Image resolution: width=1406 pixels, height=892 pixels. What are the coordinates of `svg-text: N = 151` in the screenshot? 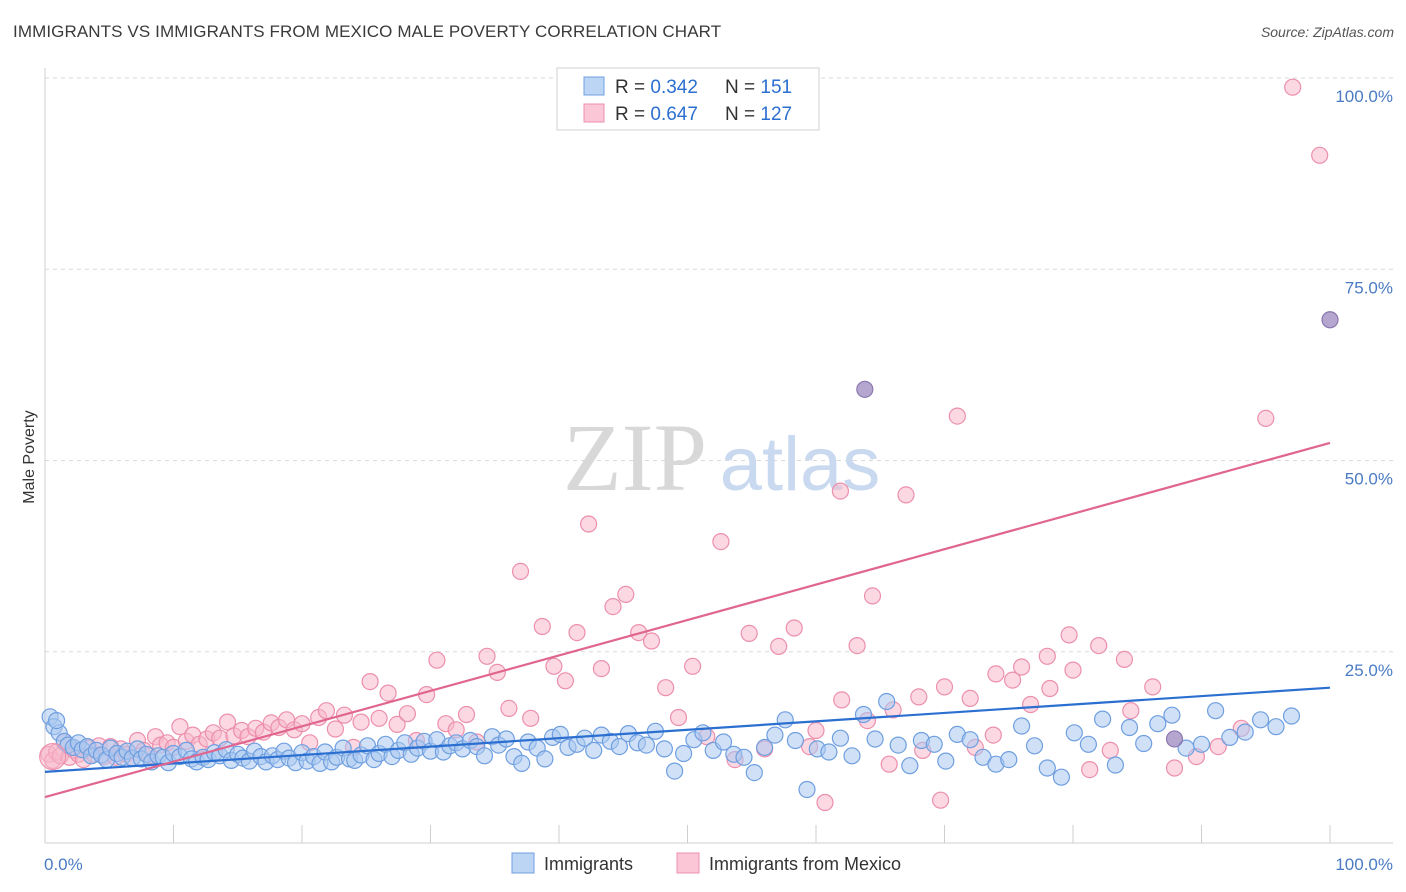 It's located at (758, 87).